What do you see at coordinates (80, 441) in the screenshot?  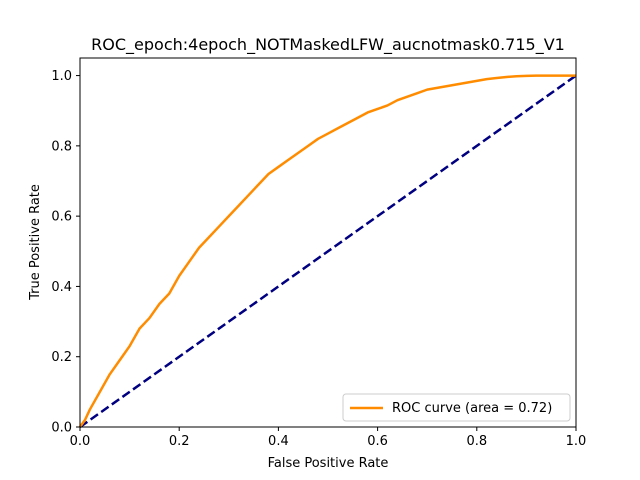 I see `x-tick-label: 0.0` at bounding box center [80, 441].